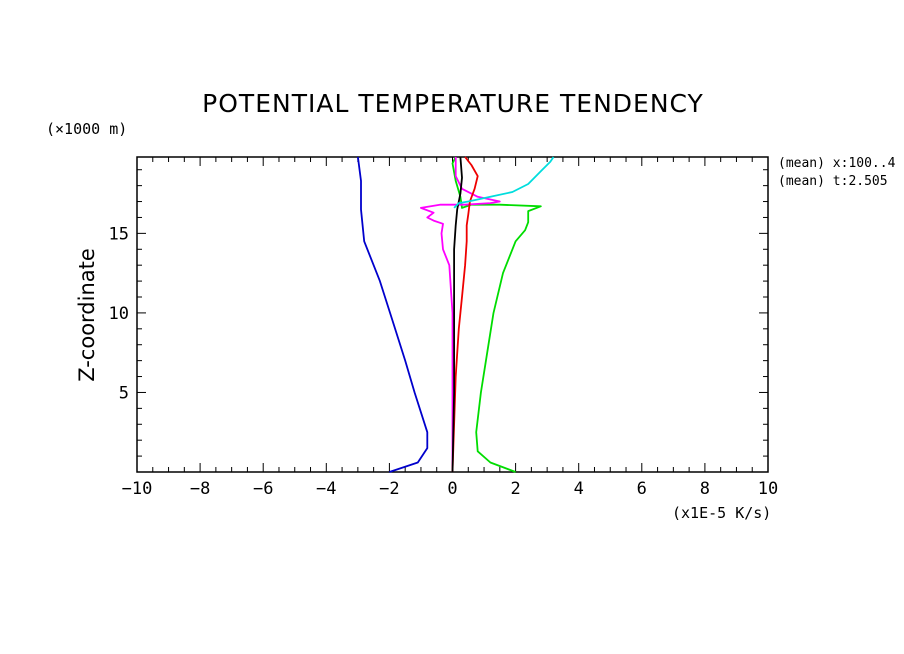 The height and width of the screenshot is (654, 904). I want to click on info-line-x: (mean) x:100..4, so click(837, 163).